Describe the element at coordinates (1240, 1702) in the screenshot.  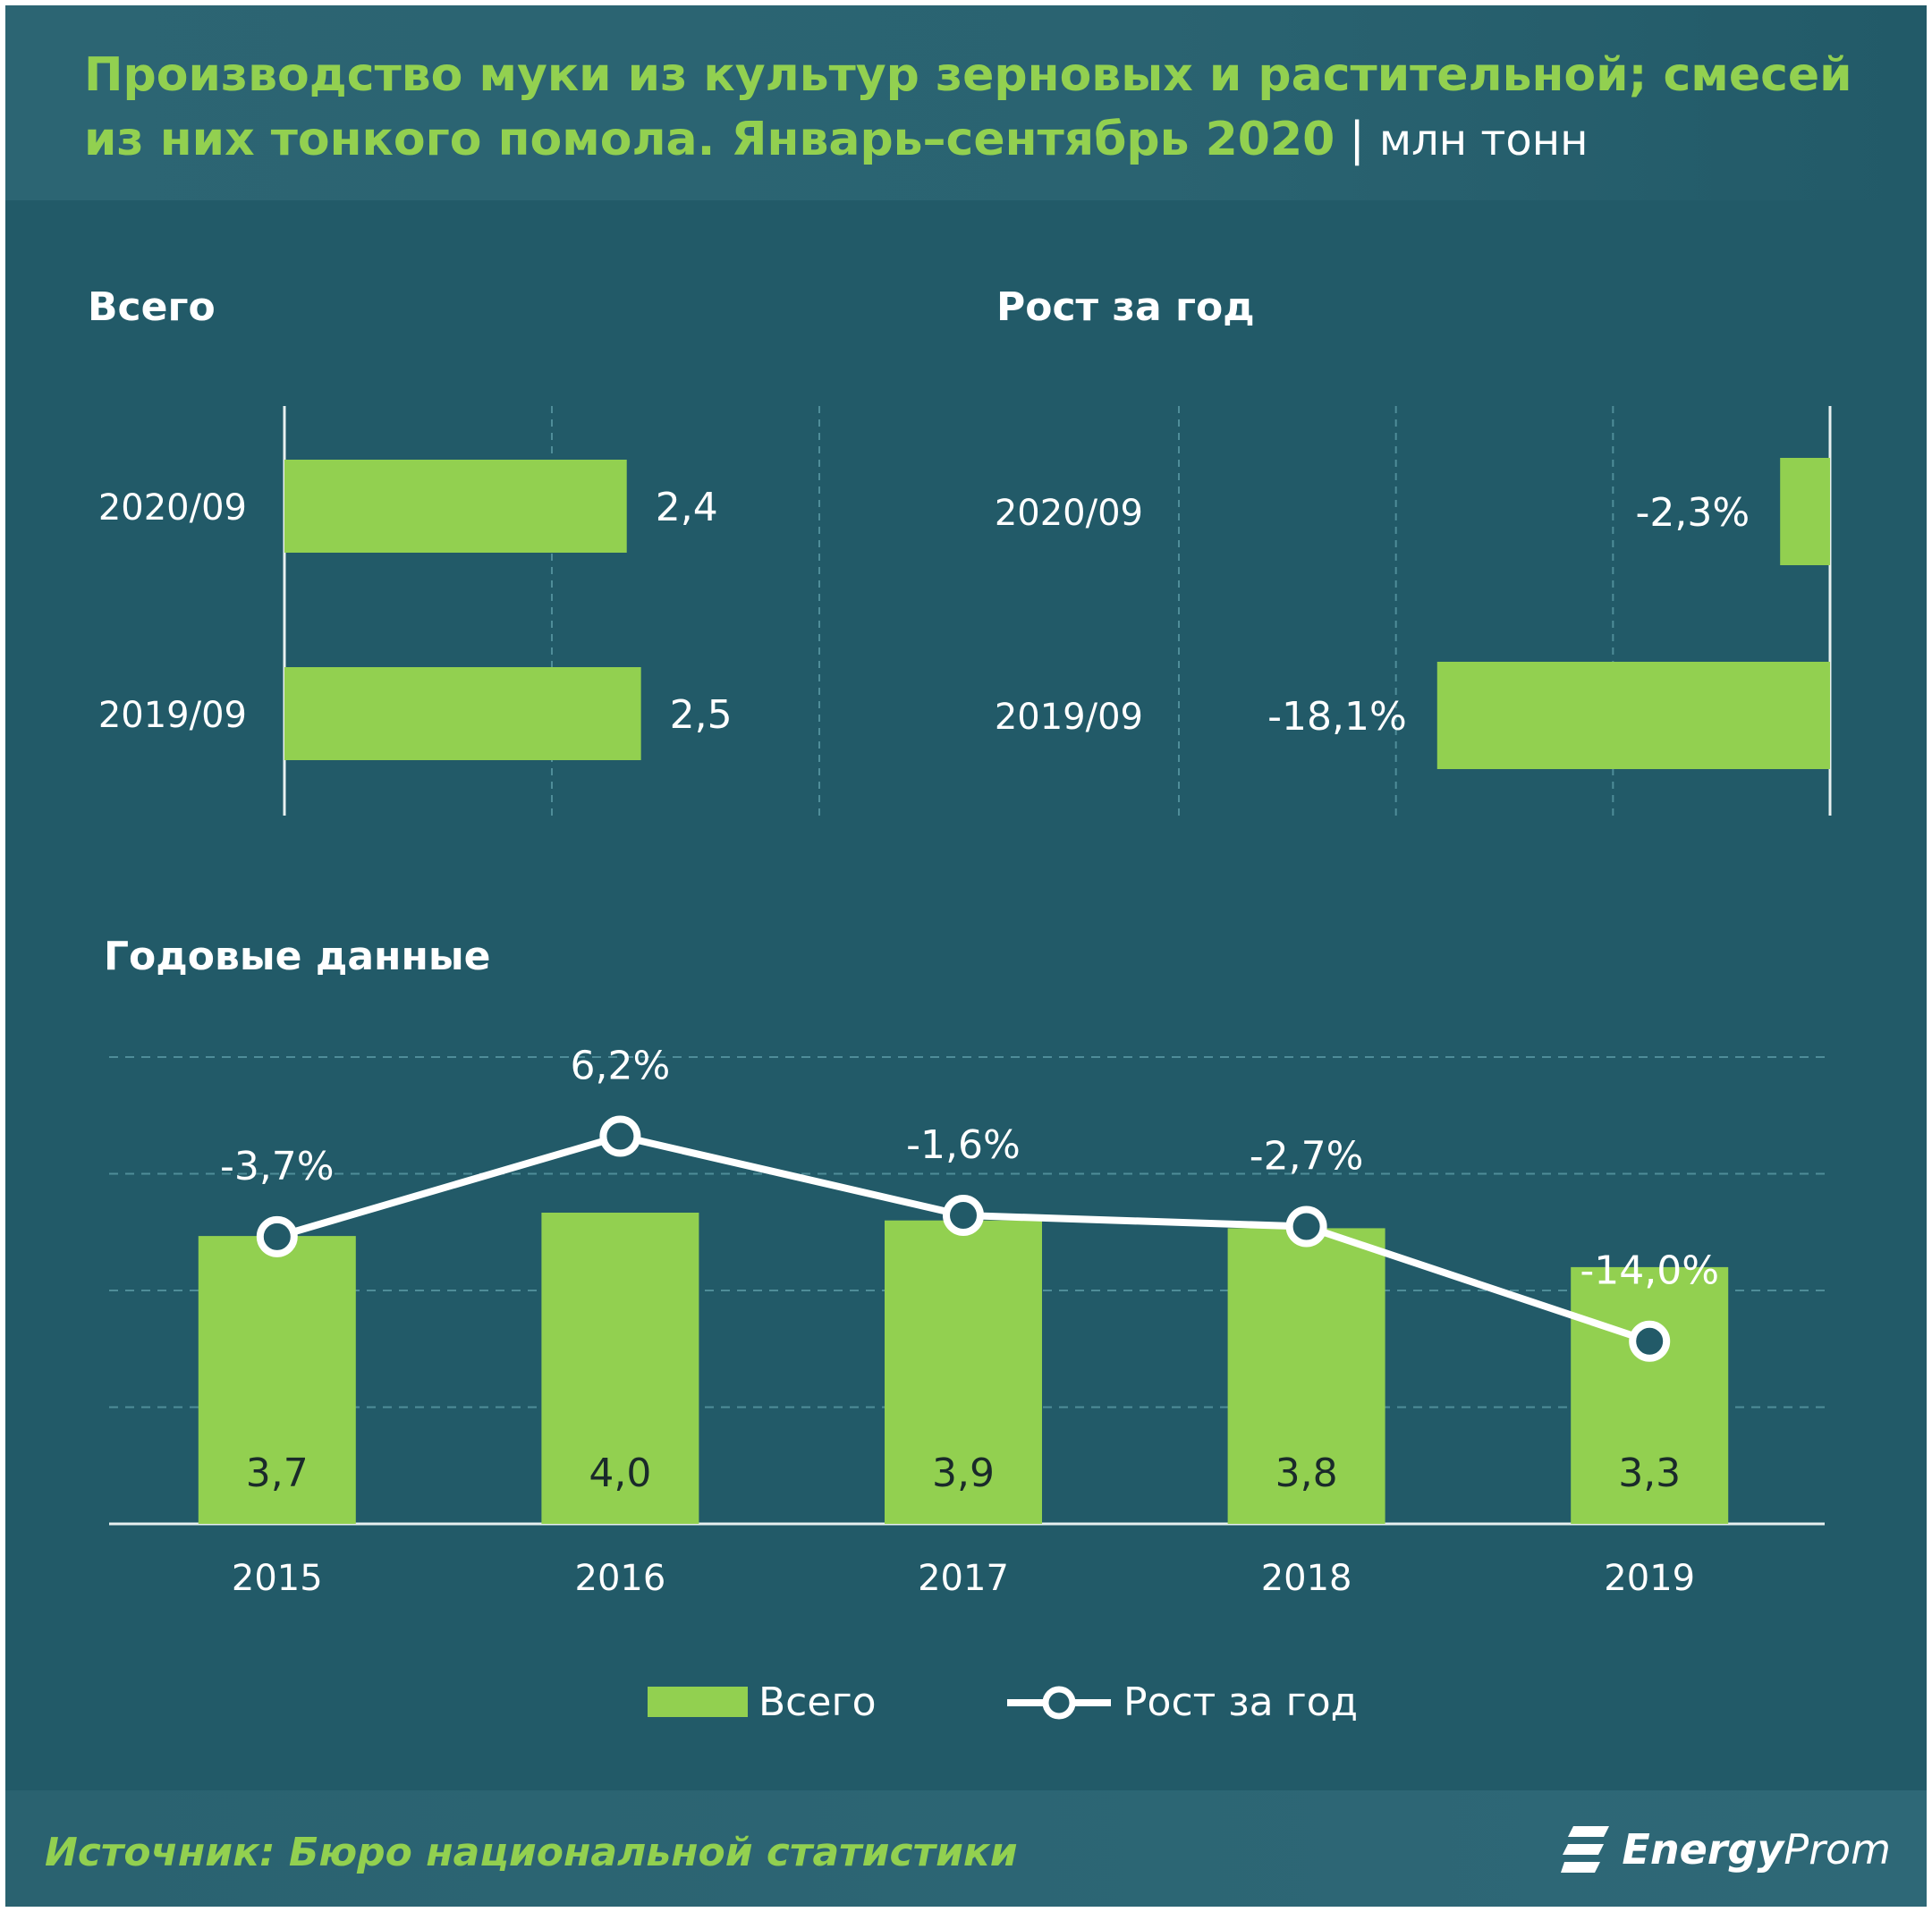
I see `legend-line-label: Рост за год` at that location.